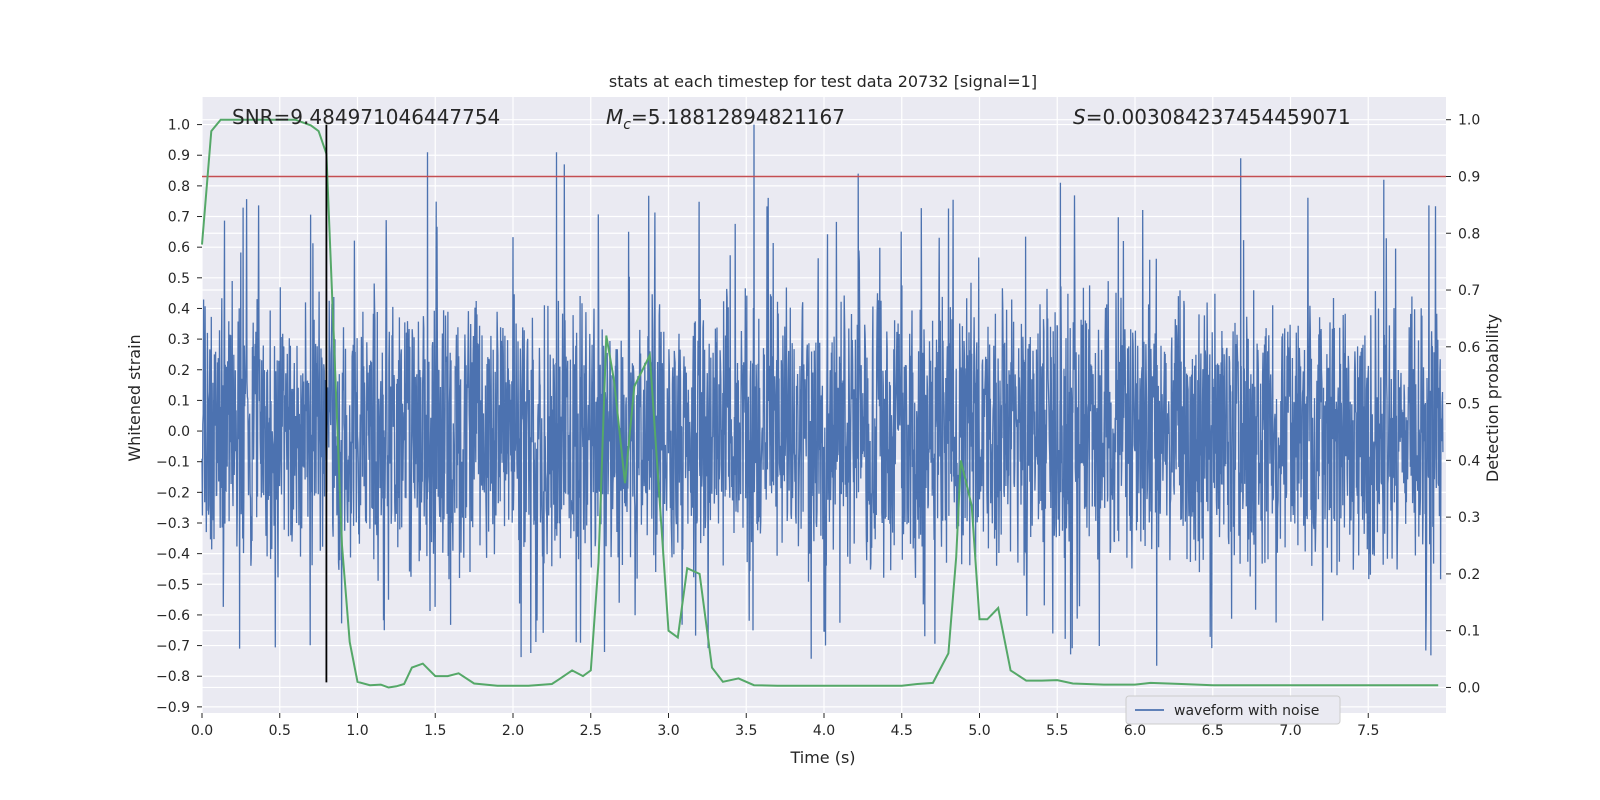 This screenshot has height=800, width=1600. Describe the element at coordinates (1135, 731) in the screenshot. I see `x-tick-label: 6.0` at that location.